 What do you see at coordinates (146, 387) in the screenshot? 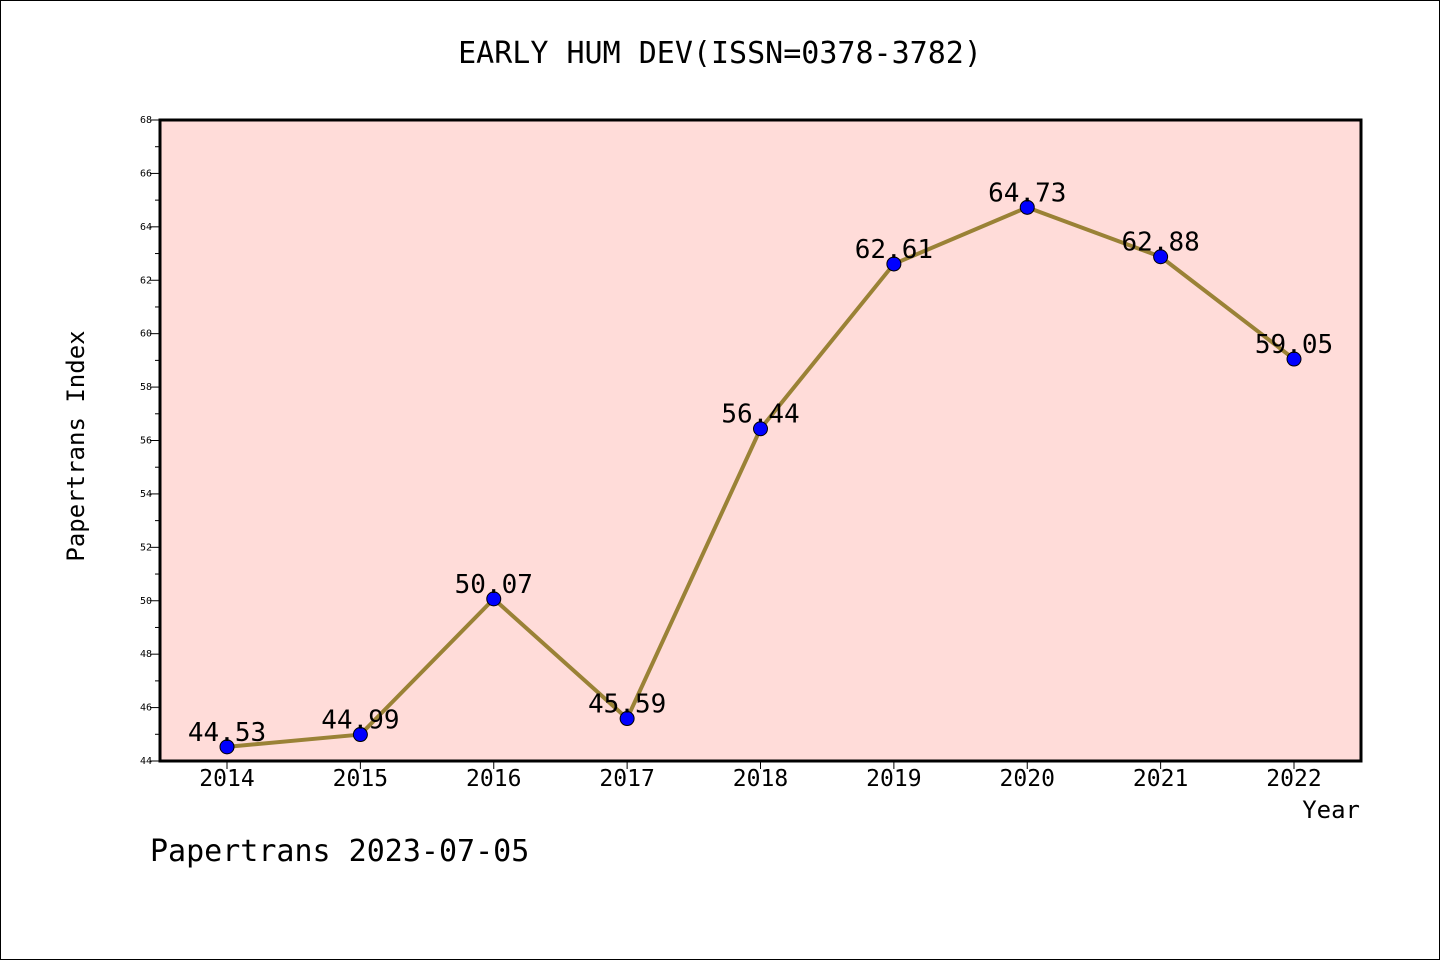
I see `y-tick-label: 58` at bounding box center [146, 387].